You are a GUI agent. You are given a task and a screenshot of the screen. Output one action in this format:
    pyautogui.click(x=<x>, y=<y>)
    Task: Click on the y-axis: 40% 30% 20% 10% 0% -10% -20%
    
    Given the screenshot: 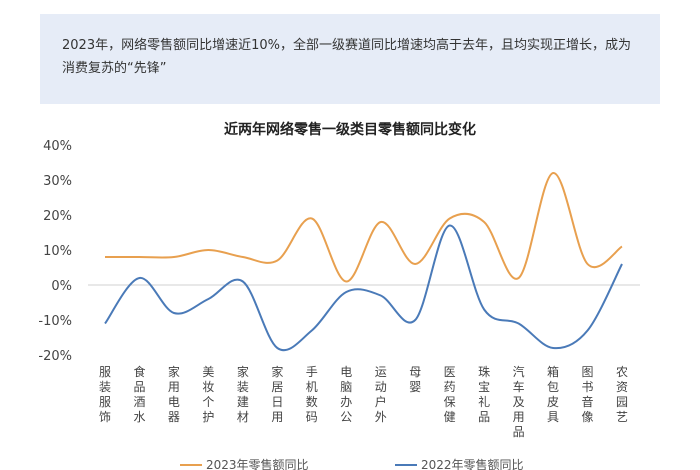 What is the action you would take?
    pyautogui.click(x=55, y=251)
    